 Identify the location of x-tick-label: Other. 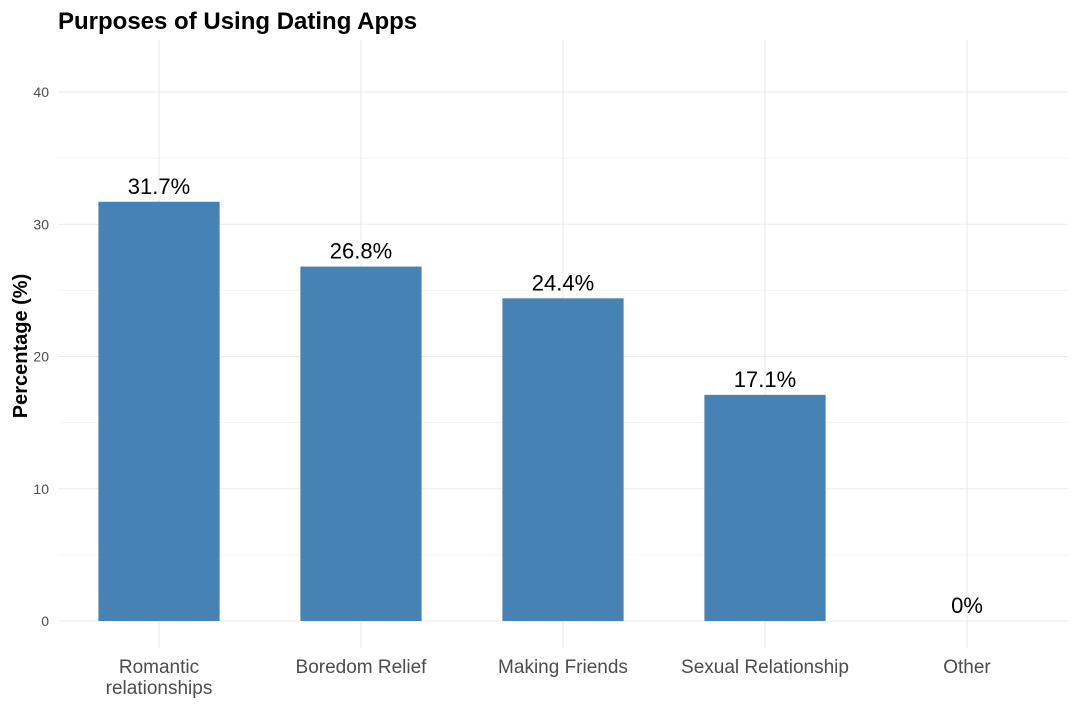
(967, 667).